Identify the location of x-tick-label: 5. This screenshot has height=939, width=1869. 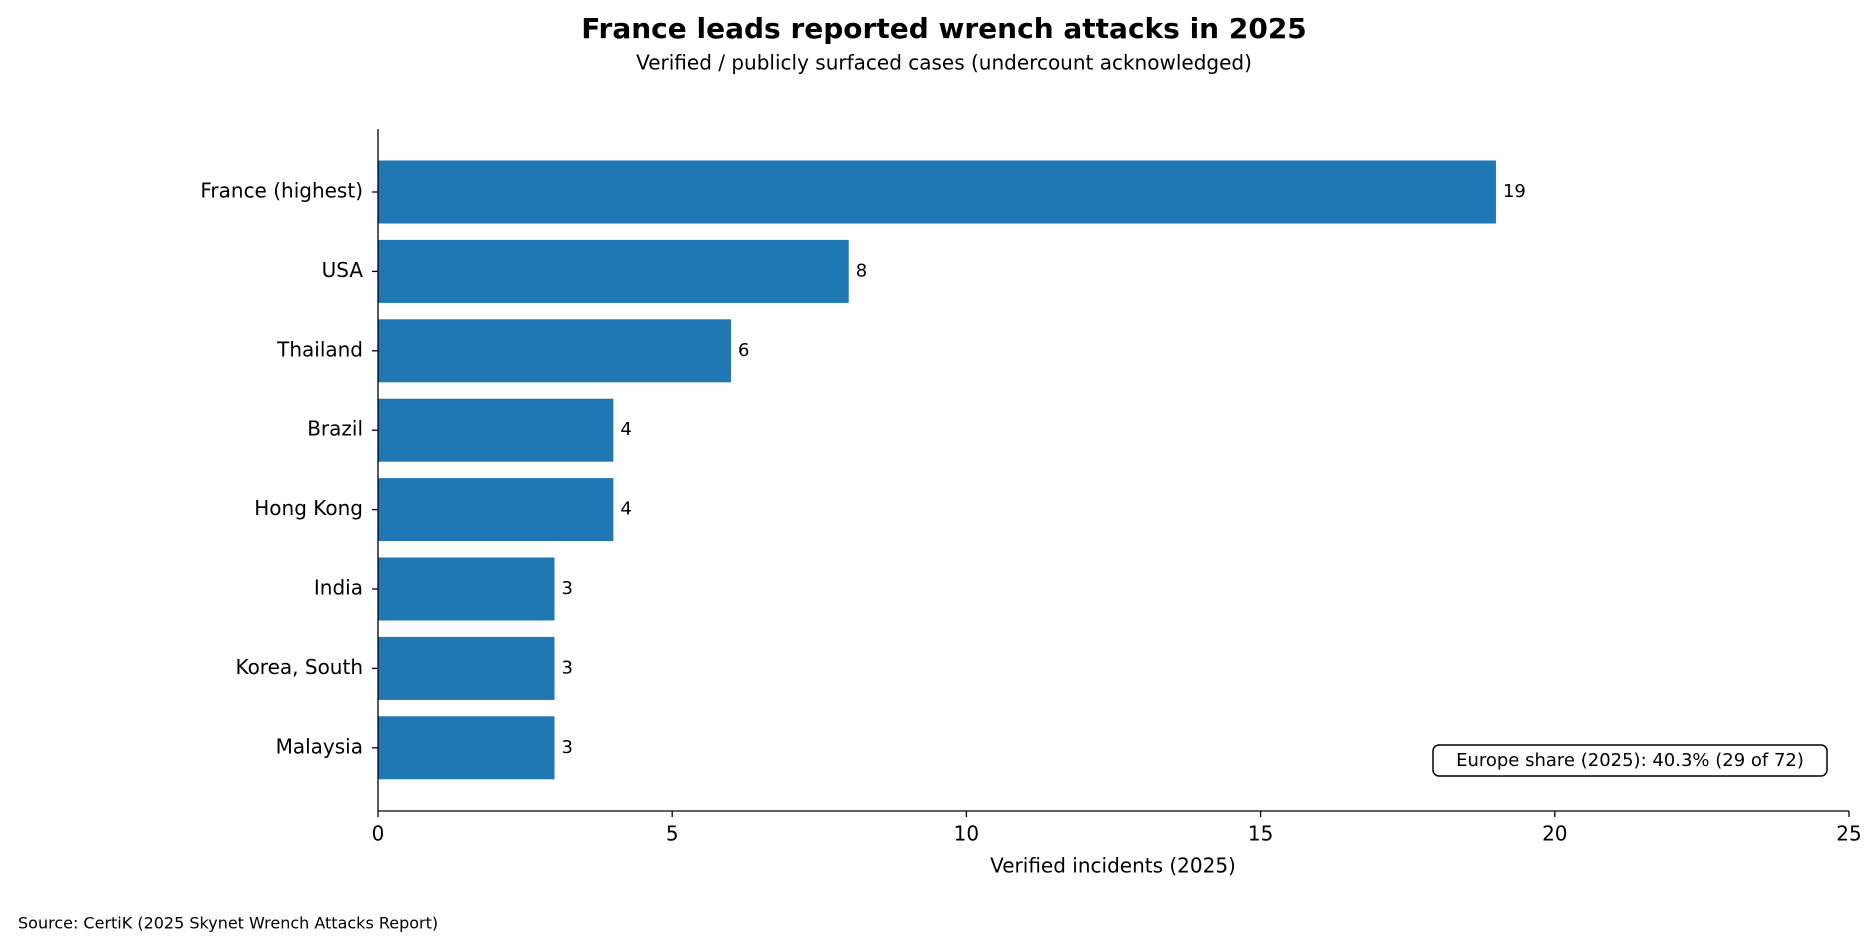
(672, 834).